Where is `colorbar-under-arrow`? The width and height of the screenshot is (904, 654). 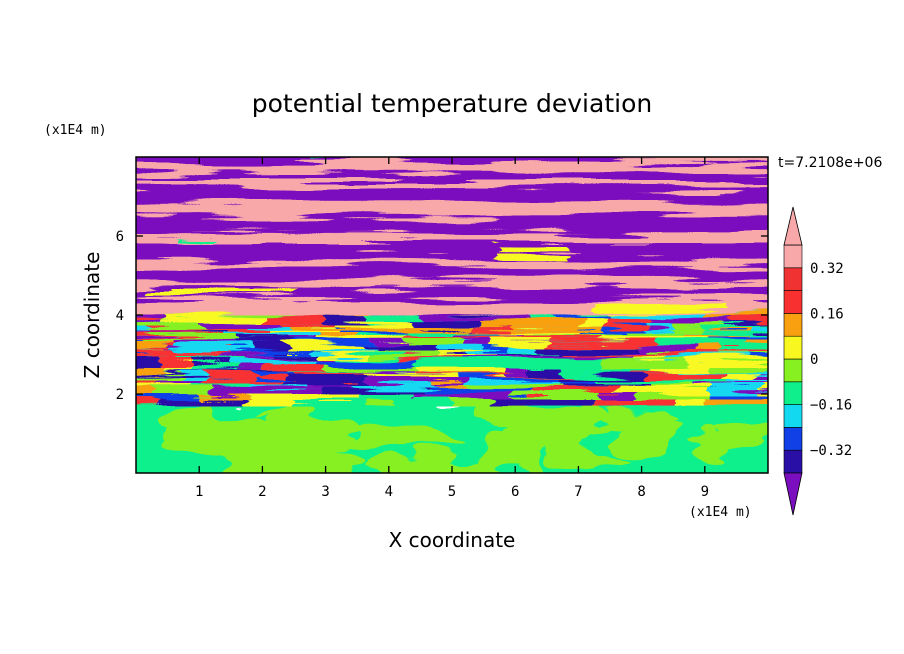
colorbar-under-arrow is located at coordinates (793, 494).